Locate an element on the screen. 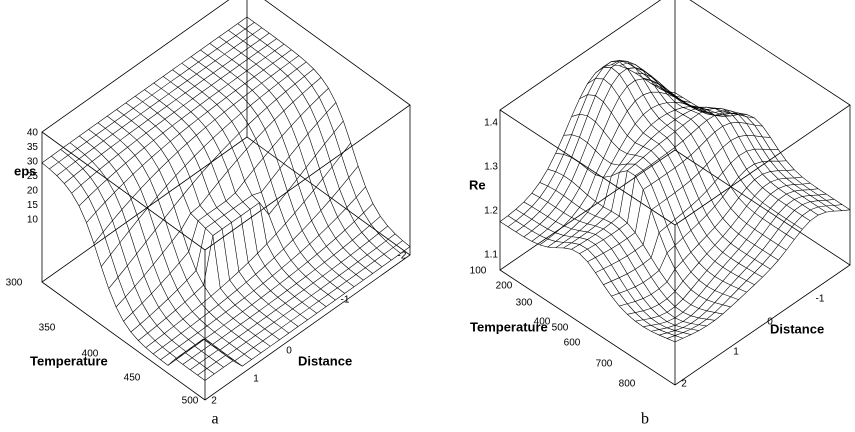 This screenshot has height=432, width=855. z-tick-label: 1.1 is located at coordinates (491, 255).